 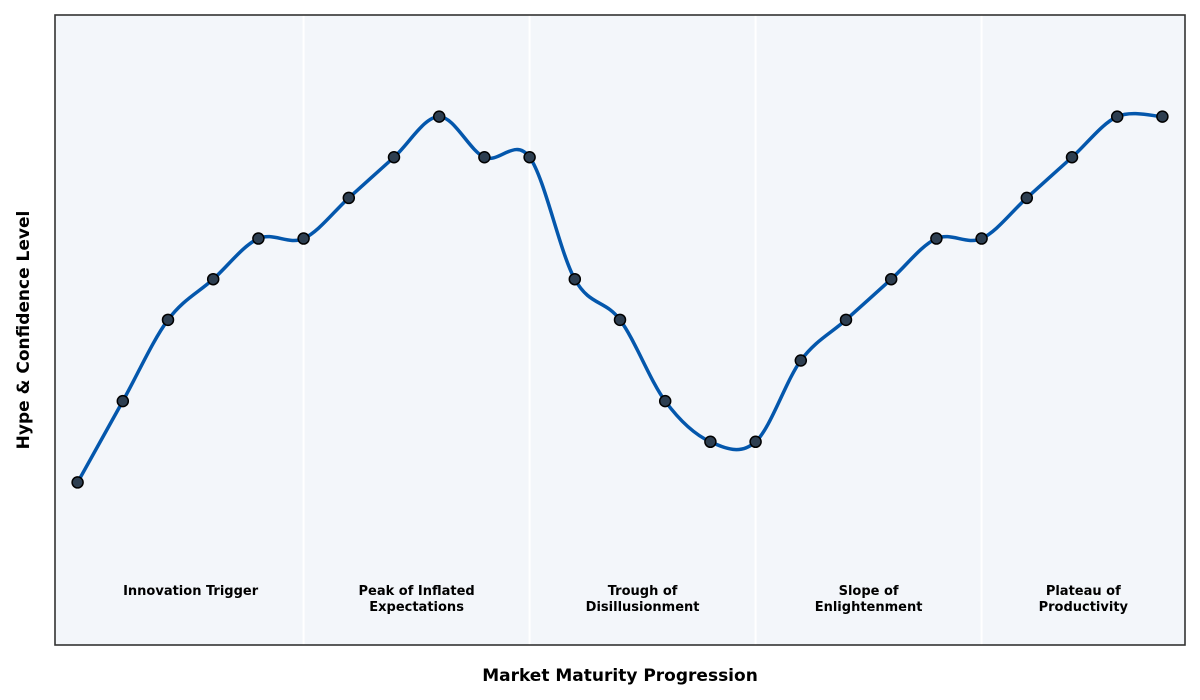 I want to click on phase-label: Slope of Enlightenment, so click(x=869, y=599).